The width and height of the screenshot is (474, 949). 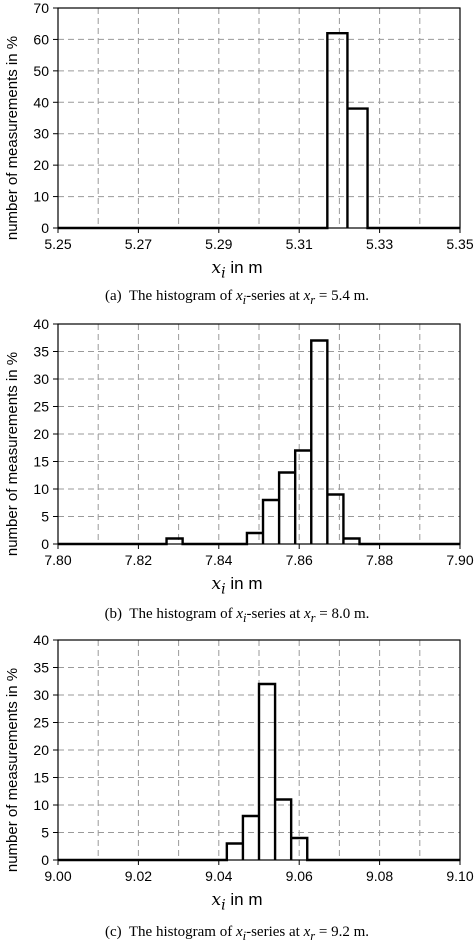 I want to click on x-tick-label: 5.27, so click(x=138, y=244).